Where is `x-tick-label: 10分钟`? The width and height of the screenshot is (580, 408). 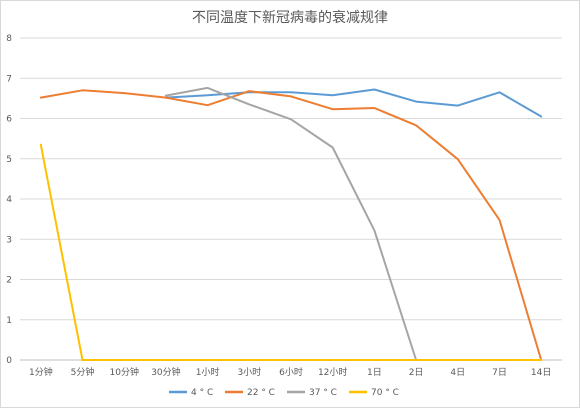
x-tick-label: 10分钟 is located at coordinates (124, 372).